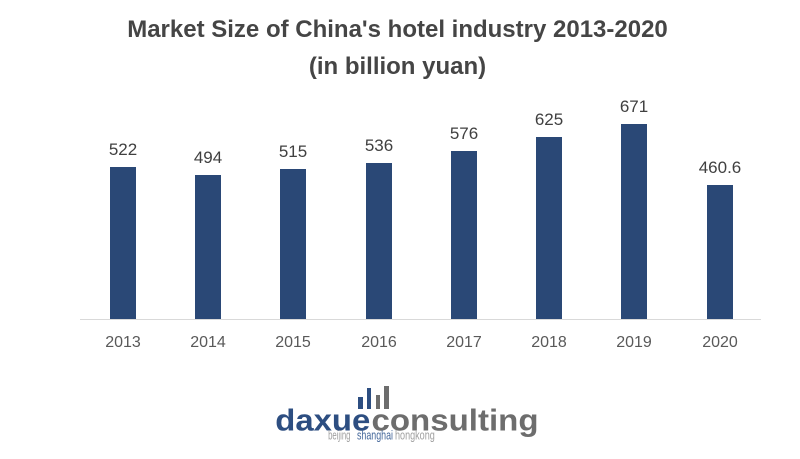 Image resolution: width=800 pixels, height=459 pixels. Describe the element at coordinates (415, 435) in the screenshot. I see `svg-text: hongkong` at that location.